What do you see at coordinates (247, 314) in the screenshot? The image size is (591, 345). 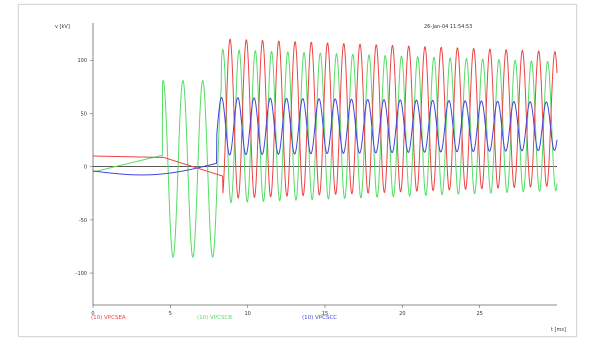 I see `x-tick-label: 10` at bounding box center [247, 314].